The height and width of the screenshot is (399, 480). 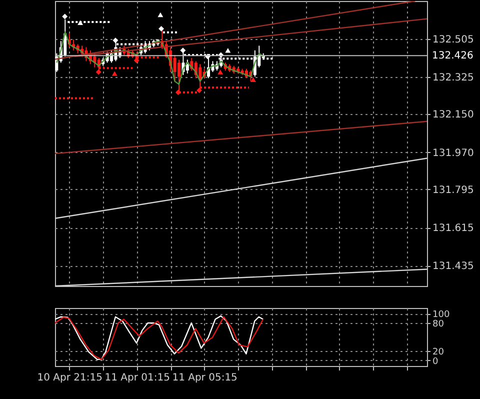 What do you see at coordinates (438, 353) in the screenshot?
I see `y-tick-label: 20` at bounding box center [438, 353].